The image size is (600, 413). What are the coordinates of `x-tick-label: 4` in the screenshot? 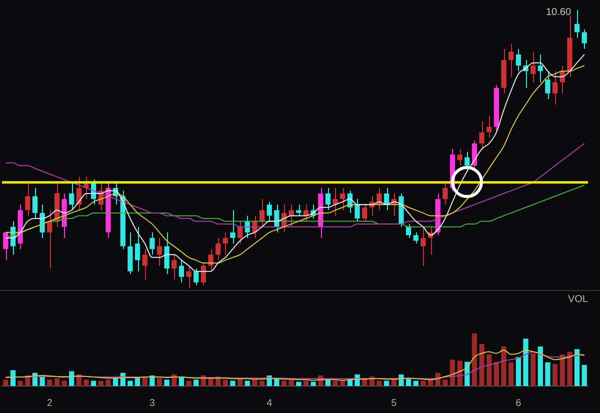 It's located at (269, 403).